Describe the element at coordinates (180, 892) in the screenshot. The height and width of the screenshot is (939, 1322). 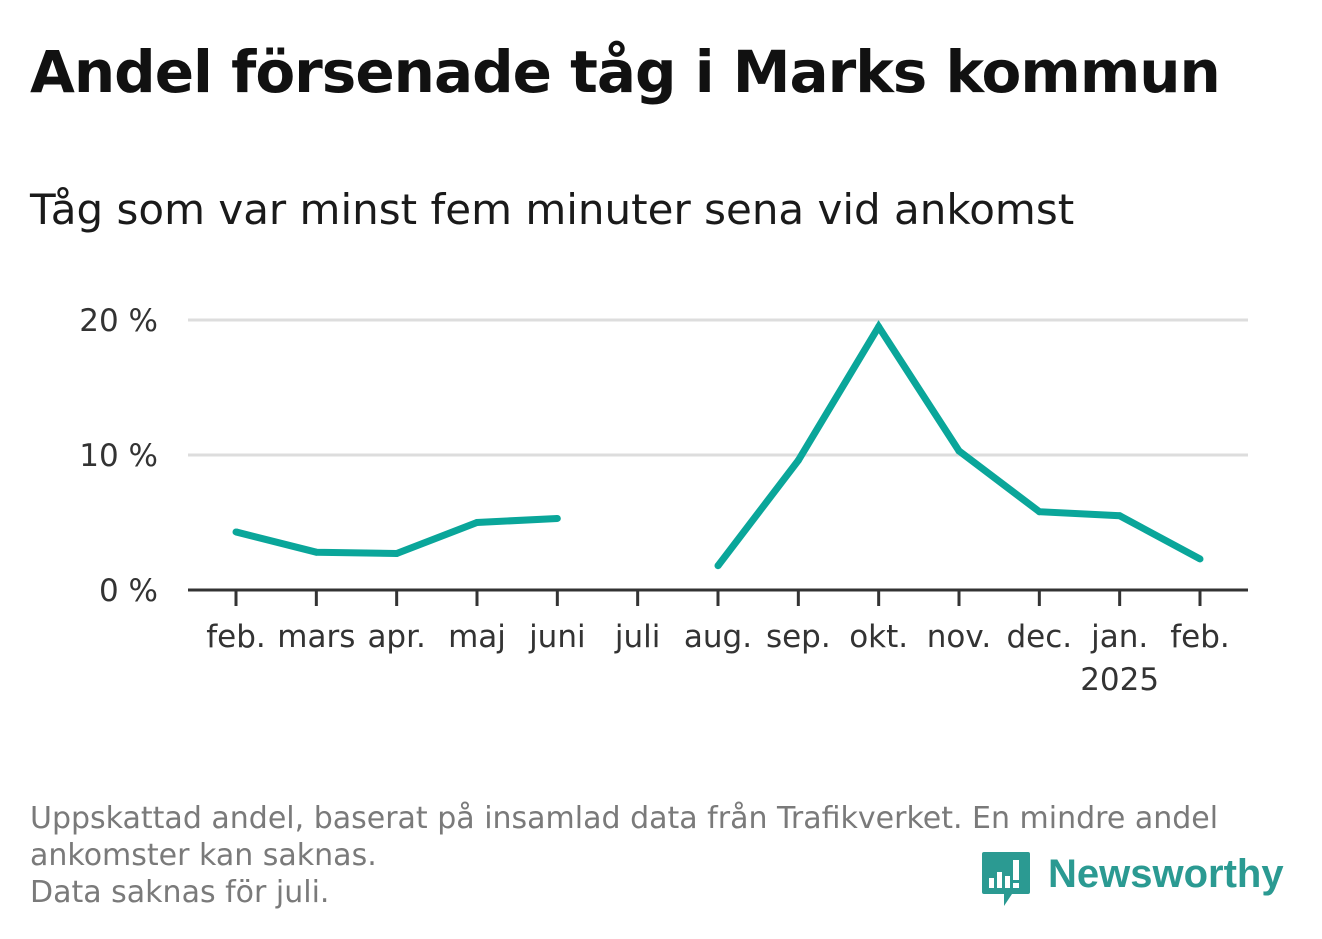
I see `footnote-line-3: Data saknas för juli.` at that location.